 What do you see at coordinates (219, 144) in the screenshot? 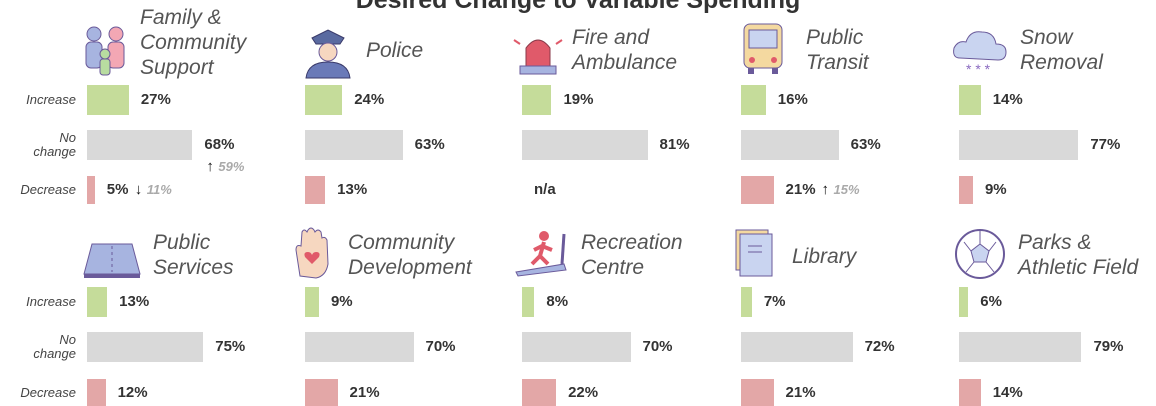
I see `value-label: 68%` at bounding box center [219, 144].